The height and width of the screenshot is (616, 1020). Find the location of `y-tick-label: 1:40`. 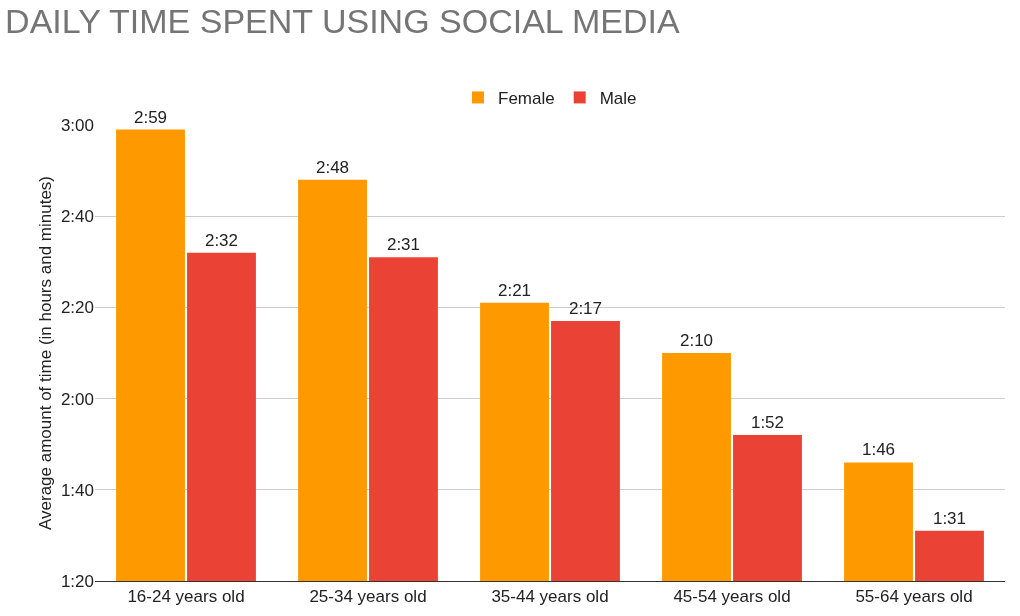

y-tick-label: 1:40 is located at coordinates (77, 490).